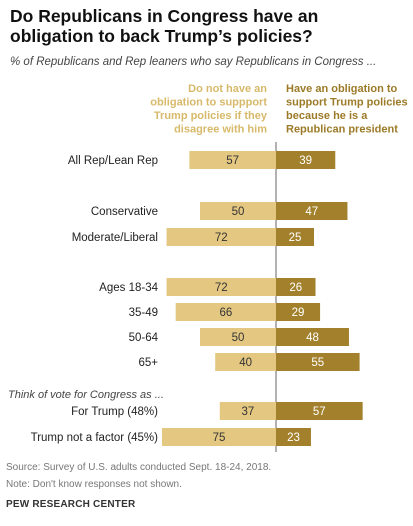  What do you see at coordinates (148, 363) in the screenshot?
I see `category-label: 65+` at bounding box center [148, 363].